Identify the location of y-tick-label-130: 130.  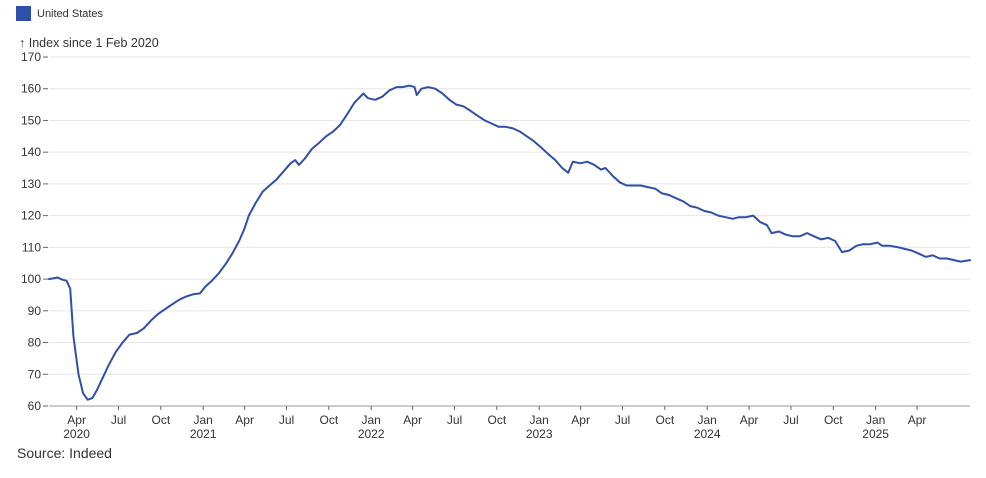
(31, 184).